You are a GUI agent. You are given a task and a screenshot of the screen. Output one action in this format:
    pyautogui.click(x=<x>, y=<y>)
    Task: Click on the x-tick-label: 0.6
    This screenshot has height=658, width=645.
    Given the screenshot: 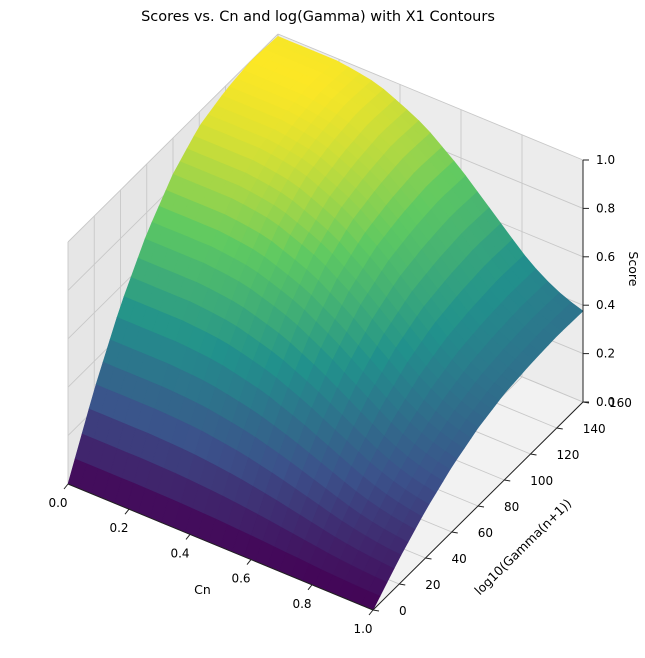 What is the action you would take?
    pyautogui.click(x=240, y=579)
    